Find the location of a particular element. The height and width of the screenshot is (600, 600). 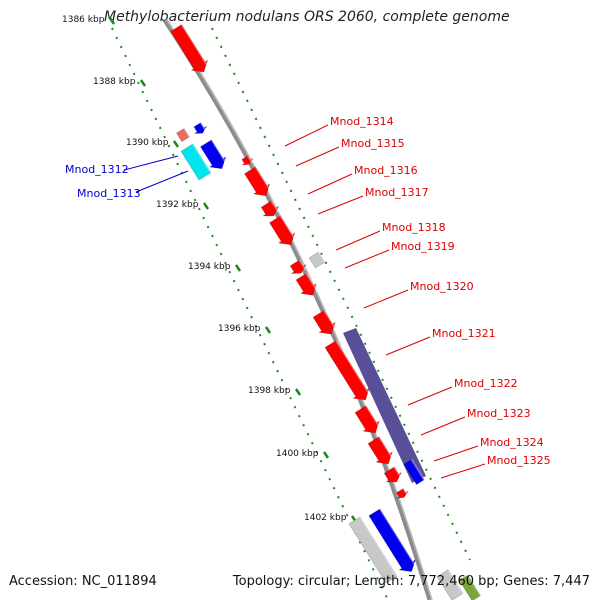

gene-label-mnod-1320: Mnod_1320 is located at coordinates (442, 286).